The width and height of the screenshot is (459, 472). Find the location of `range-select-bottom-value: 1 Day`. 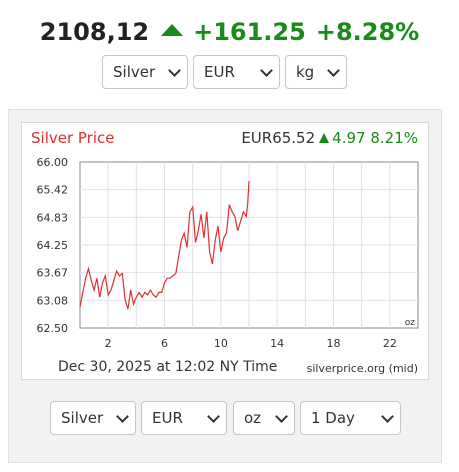

range-select-bottom-value: 1 Day is located at coordinates (333, 418).